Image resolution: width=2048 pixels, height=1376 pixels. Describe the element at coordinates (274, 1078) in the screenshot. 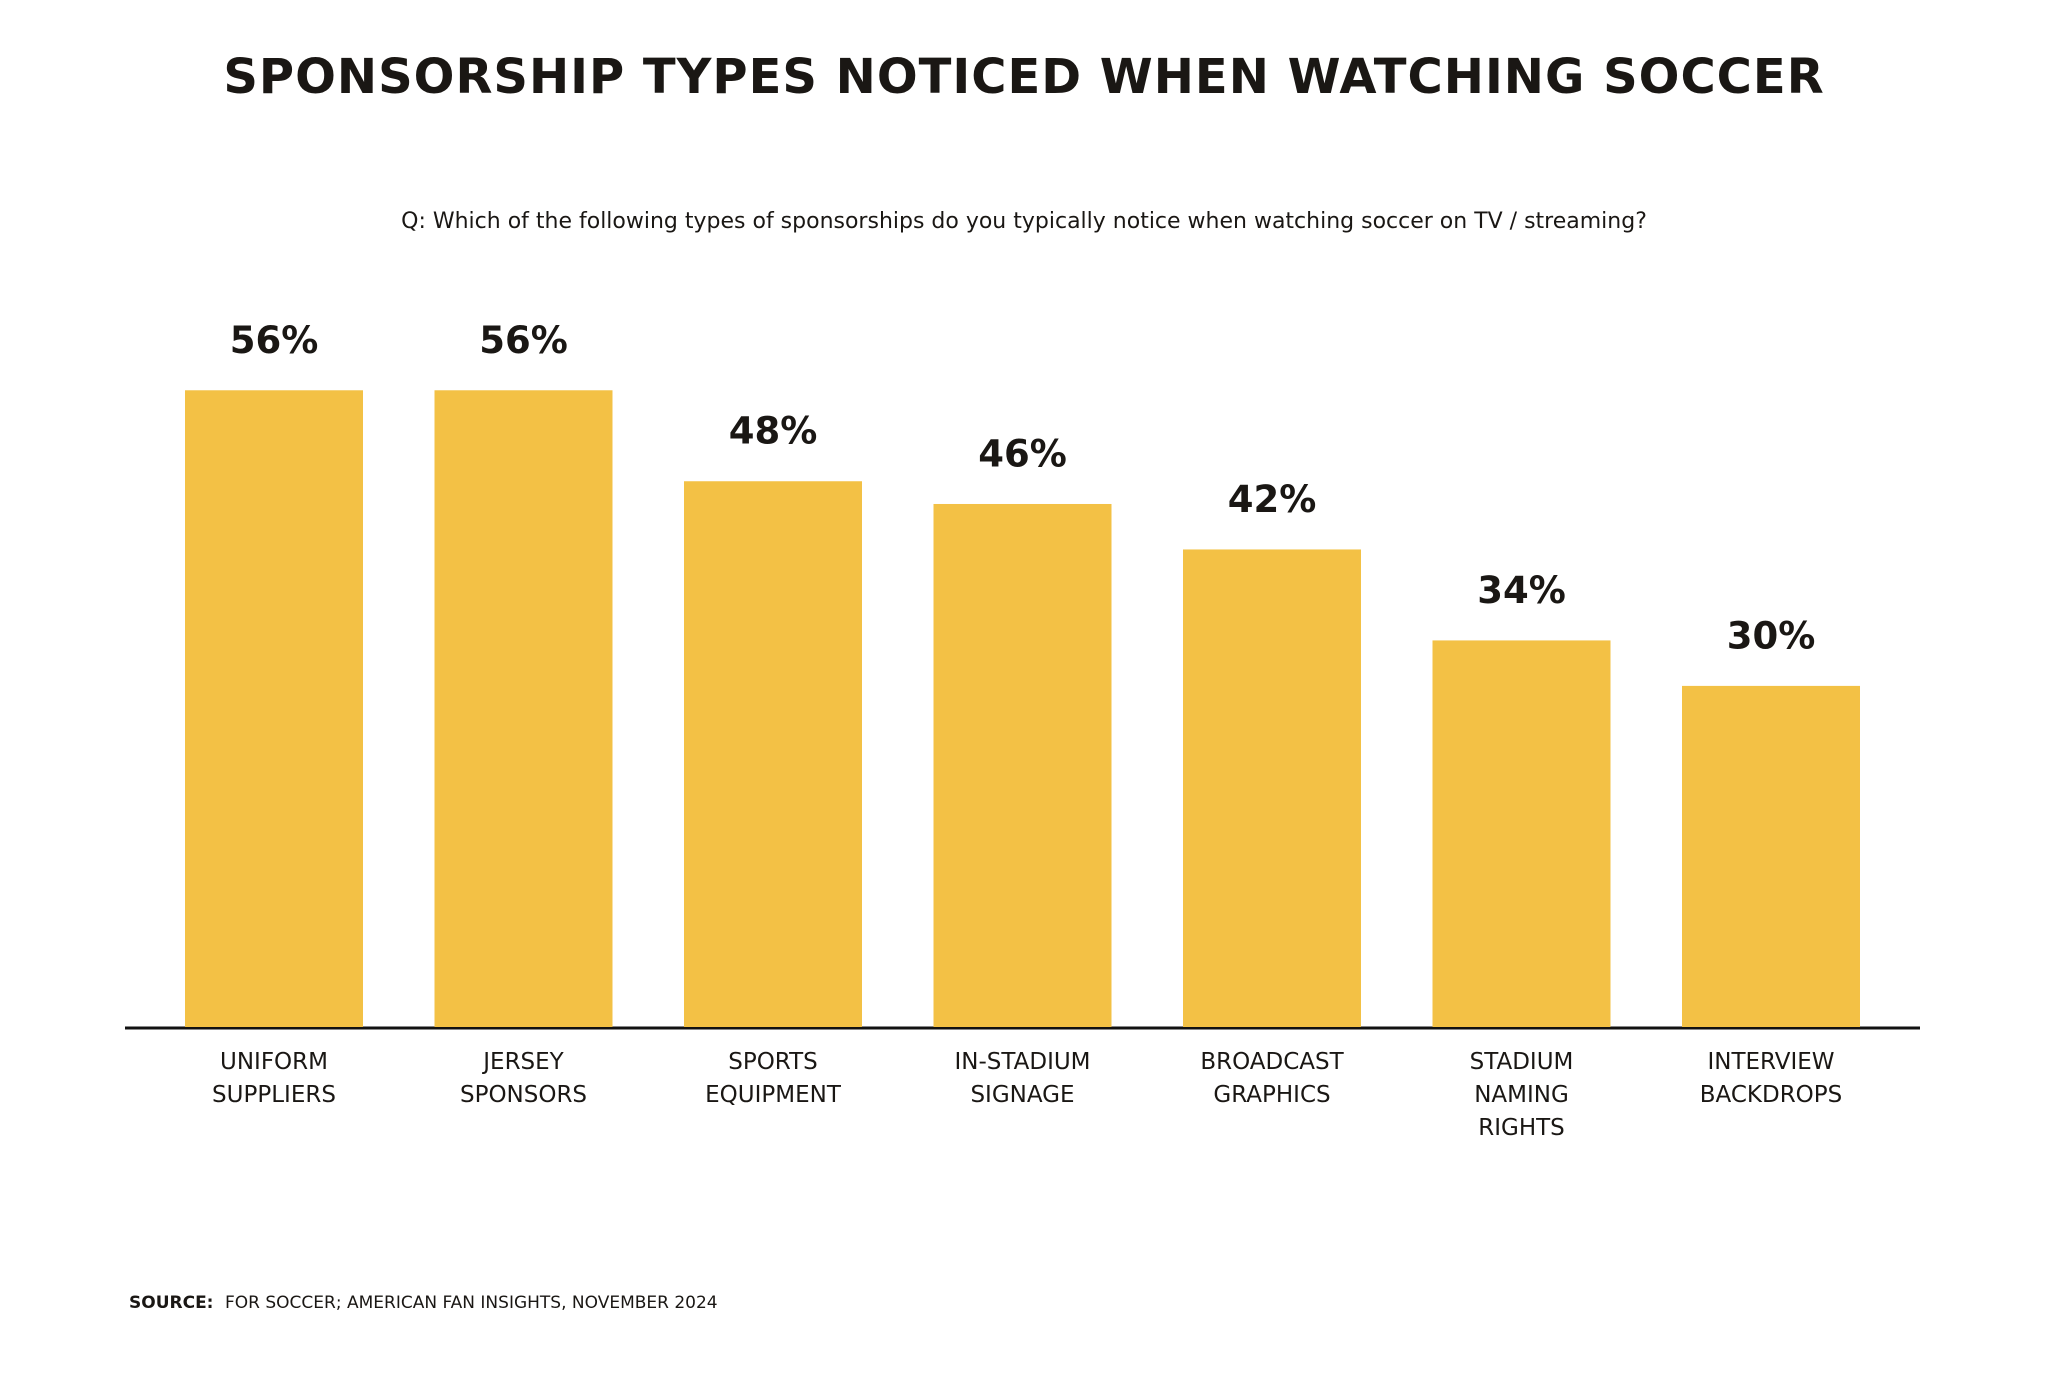

I see `x-tick-label: UNIFORM SUPPLIERS` at that location.